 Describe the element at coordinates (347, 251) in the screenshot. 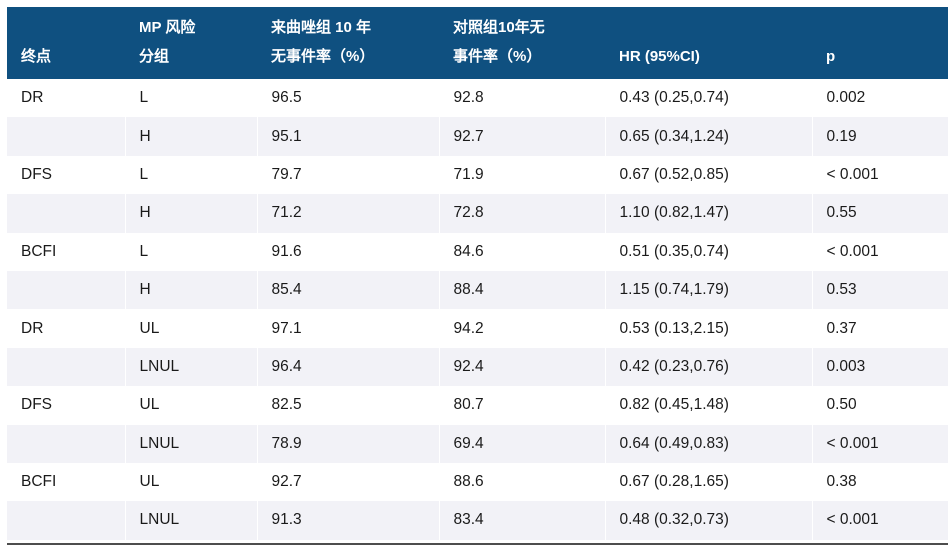

I see `cell-letrozole-10yr-event-free-rate: 91.6` at that location.